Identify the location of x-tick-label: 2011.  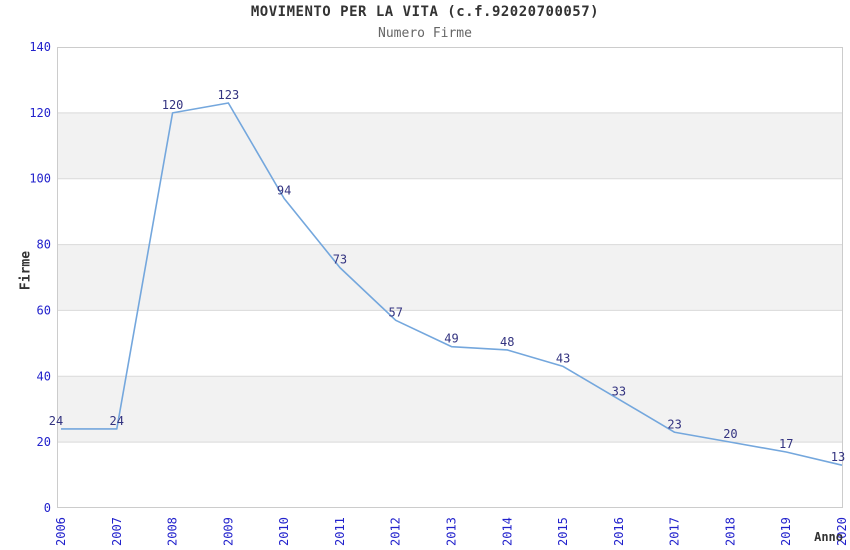
(340, 531).